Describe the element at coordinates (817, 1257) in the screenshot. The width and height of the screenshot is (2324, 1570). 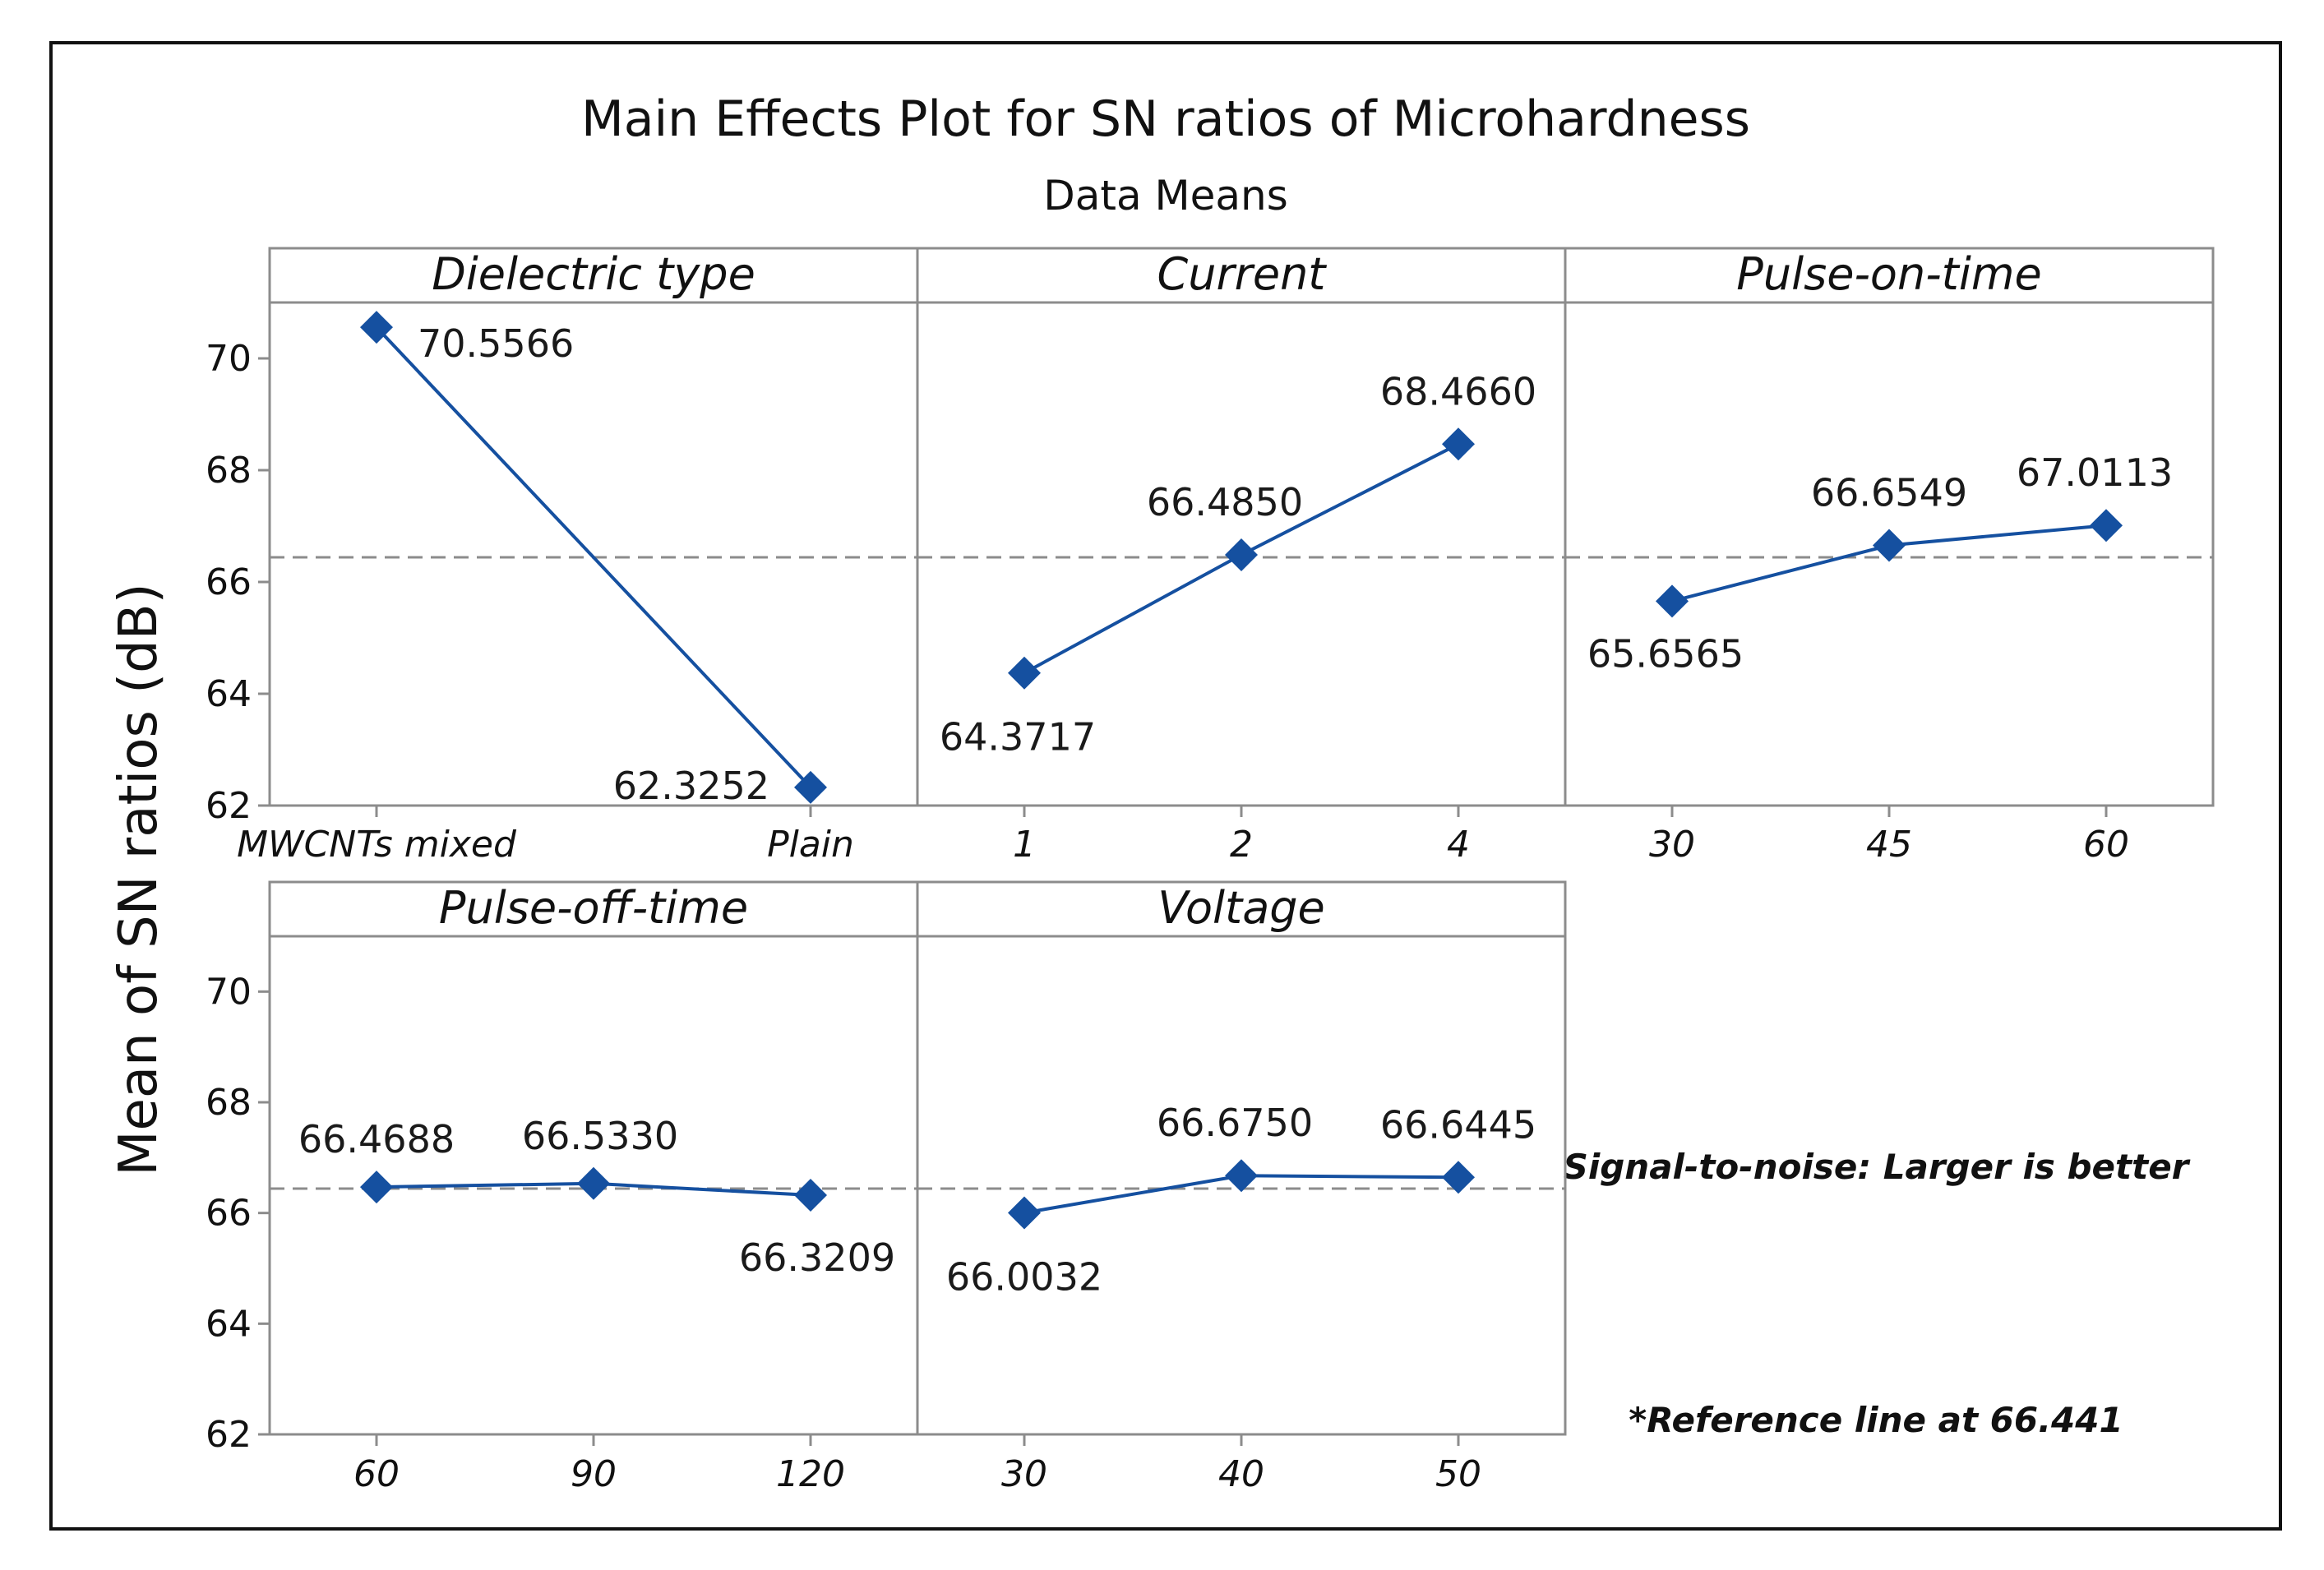
I see `data-label: 66.3209` at that location.